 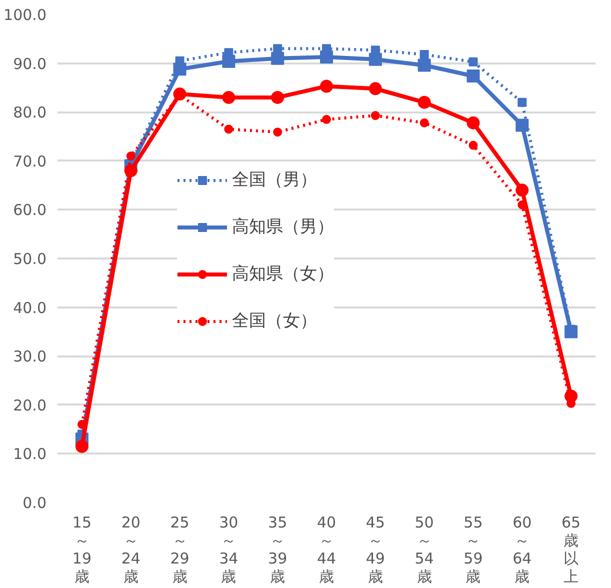 I want to click on y-tick-label: 10.0, so click(x=30, y=454).